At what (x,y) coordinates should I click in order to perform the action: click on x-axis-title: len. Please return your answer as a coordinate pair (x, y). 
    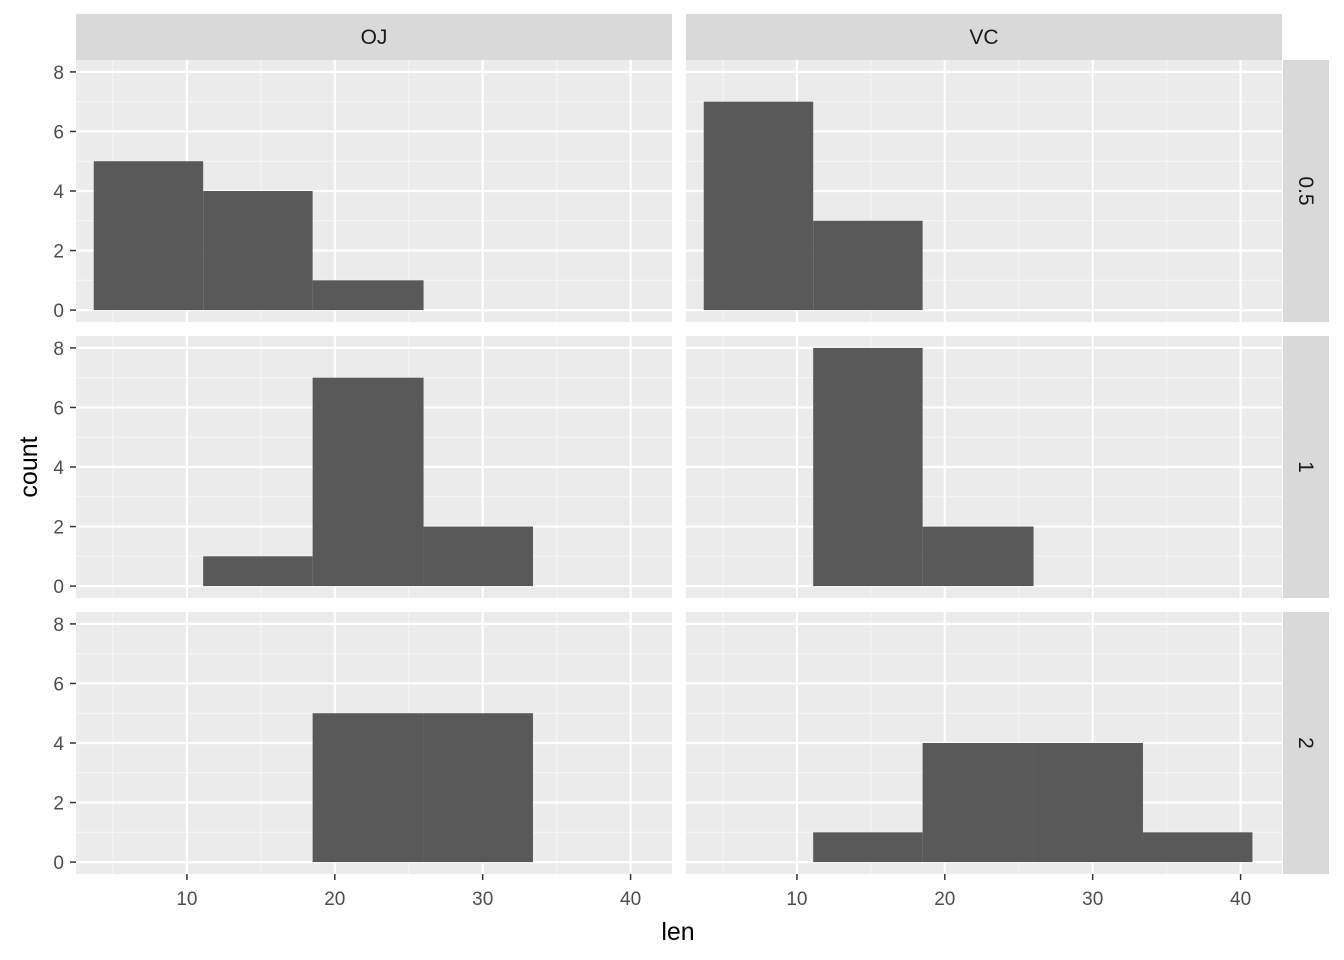
    Looking at the image, I should click on (677, 932).